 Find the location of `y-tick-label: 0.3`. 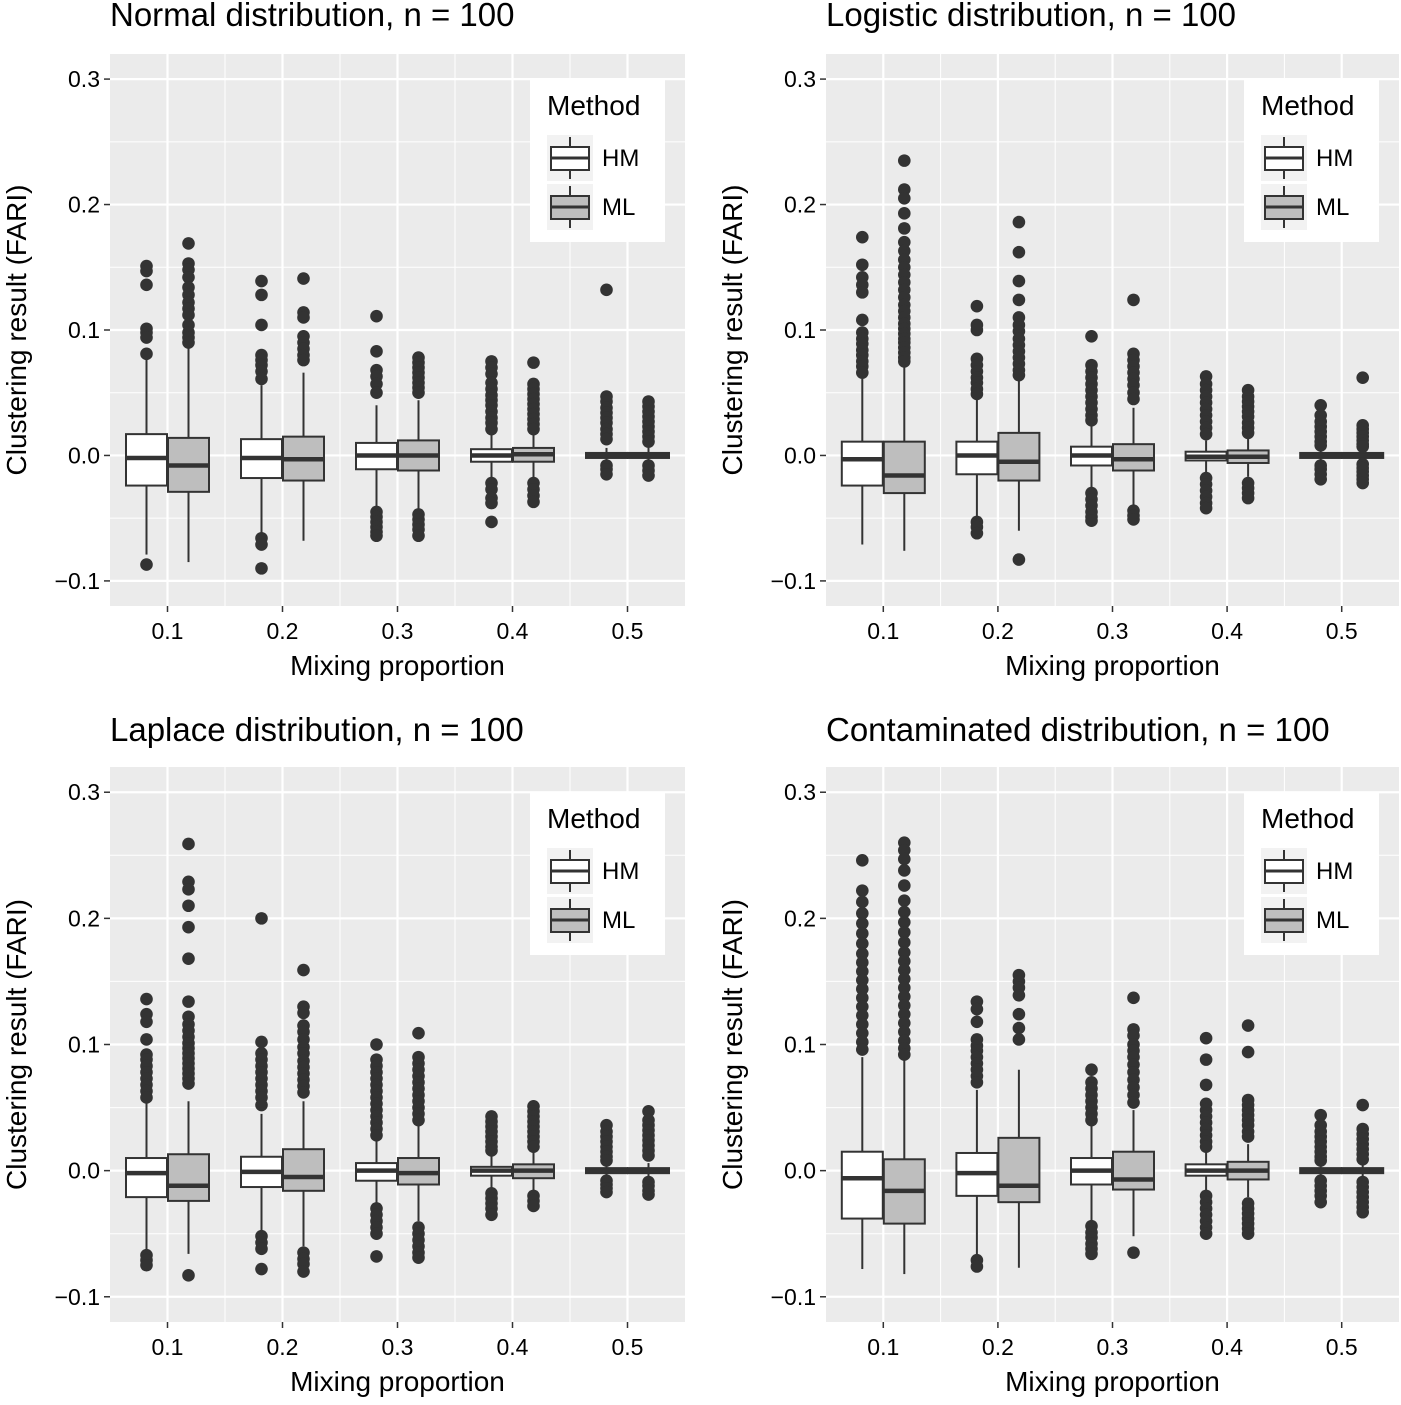

y-tick-label: 0.3 is located at coordinates (84, 79).